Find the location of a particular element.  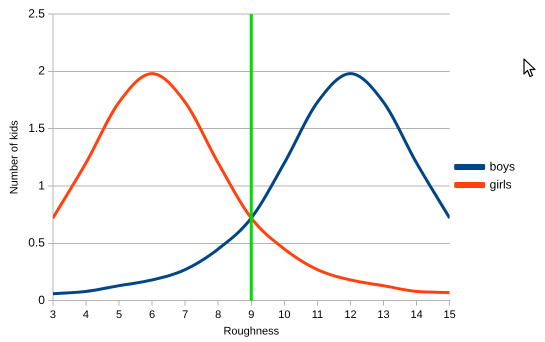

x-tick-label: 7 is located at coordinates (185, 315).